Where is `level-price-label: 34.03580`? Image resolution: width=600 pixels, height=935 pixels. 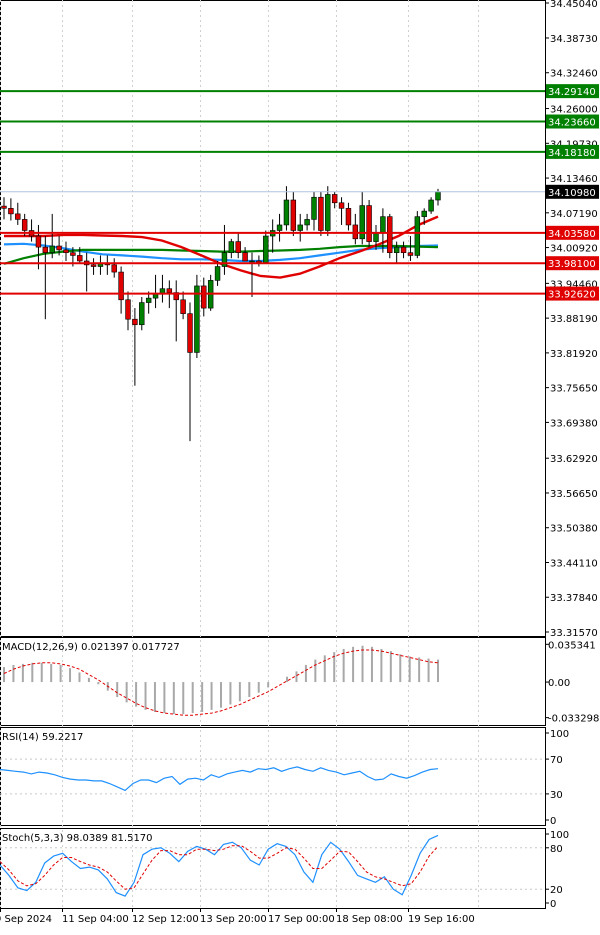
level-price-label: 34.03580 is located at coordinates (572, 234).